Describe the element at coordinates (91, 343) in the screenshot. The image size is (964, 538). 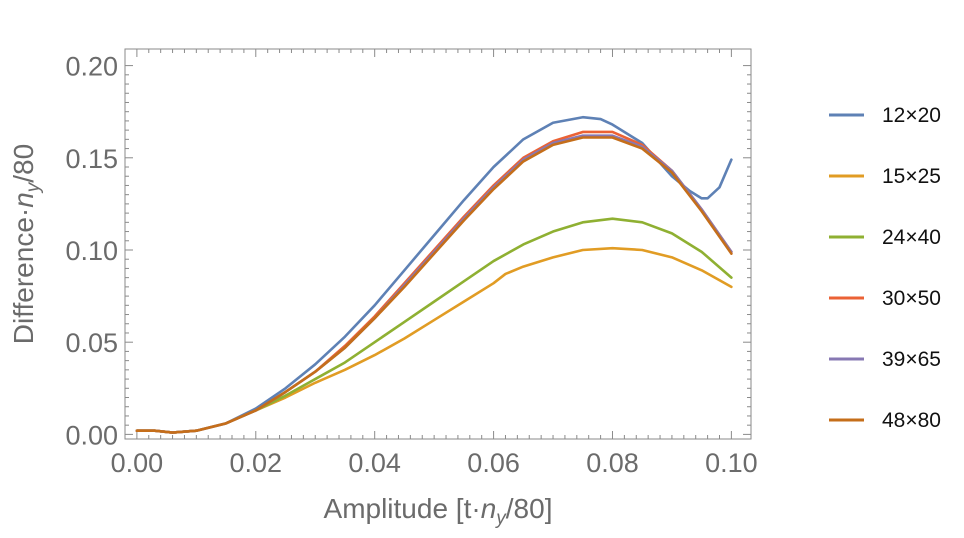
I see `y-tick-label: 0.05` at that location.